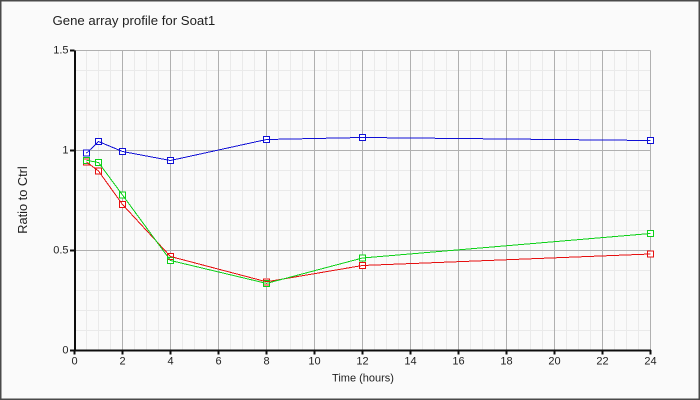 This screenshot has height=400, width=700. What do you see at coordinates (362, 362) in the screenshot?
I see `svg-text: 12` at bounding box center [362, 362].